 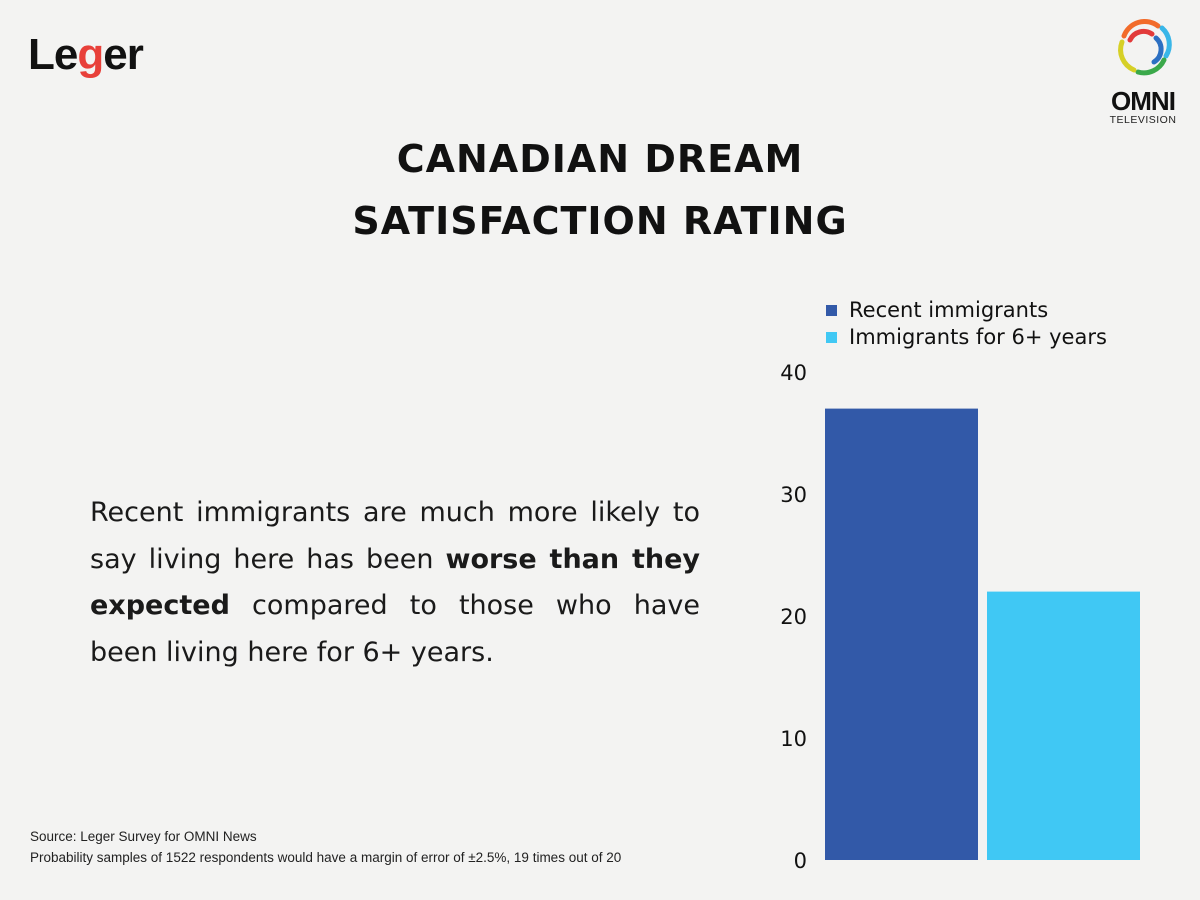 What do you see at coordinates (1145, 47) in the screenshot?
I see `omni-swirl-icon` at bounding box center [1145, 47].